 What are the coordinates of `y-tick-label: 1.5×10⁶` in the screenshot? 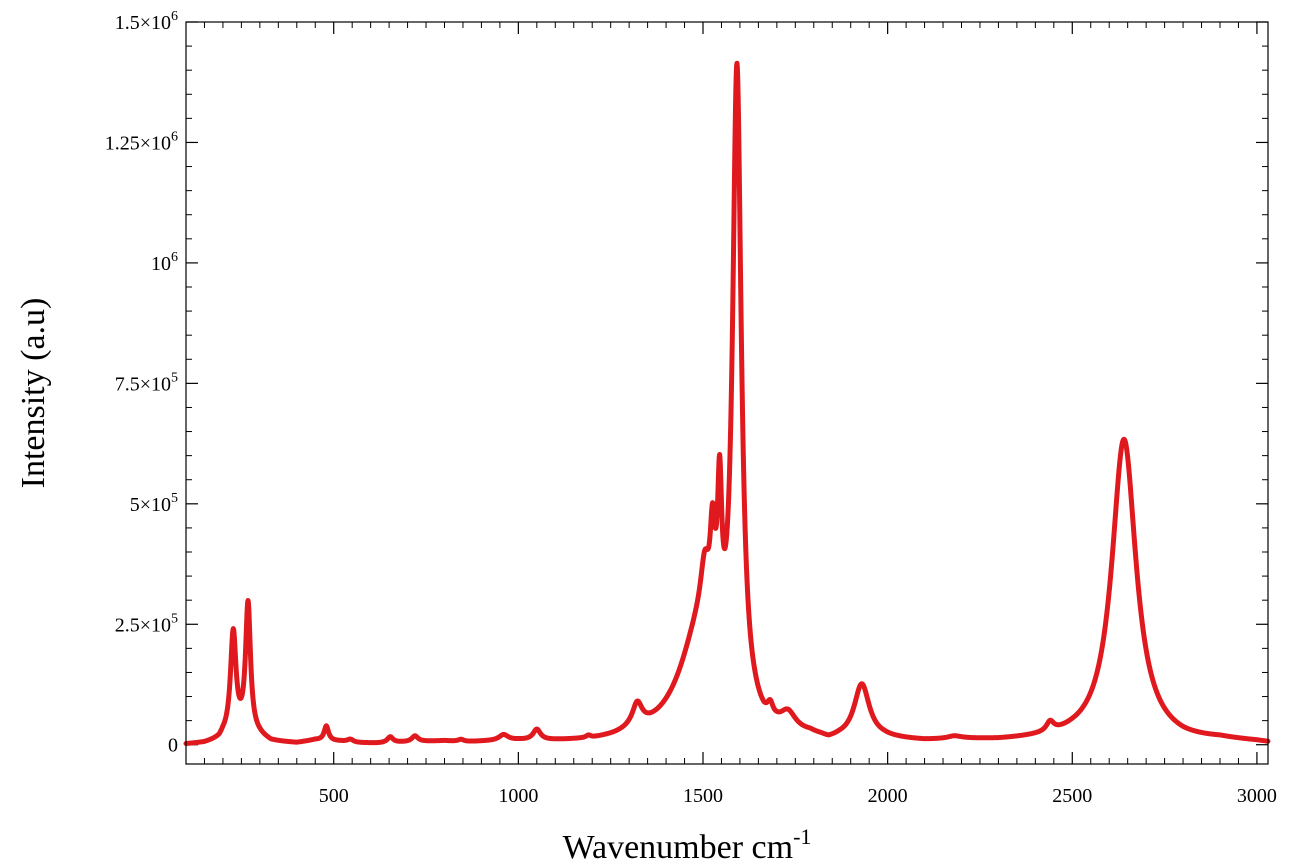 It's located at (146, 21).